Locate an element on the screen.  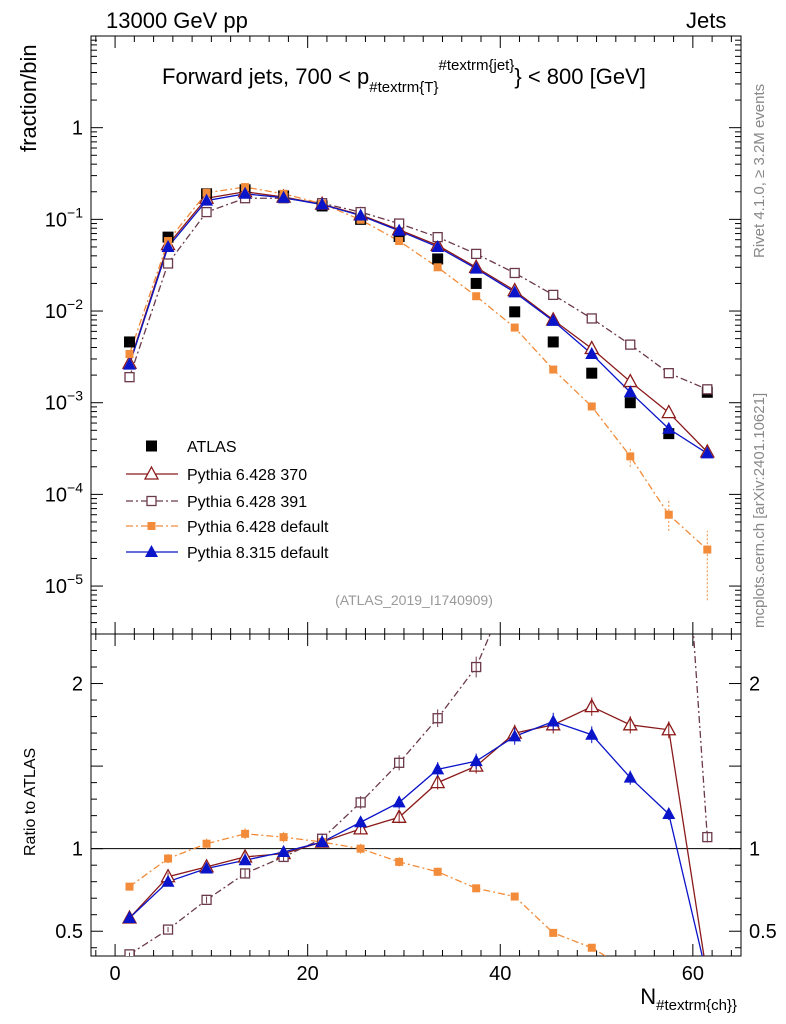
legend-label: Pythia 6.428 default is located at coordinates (258, 527).